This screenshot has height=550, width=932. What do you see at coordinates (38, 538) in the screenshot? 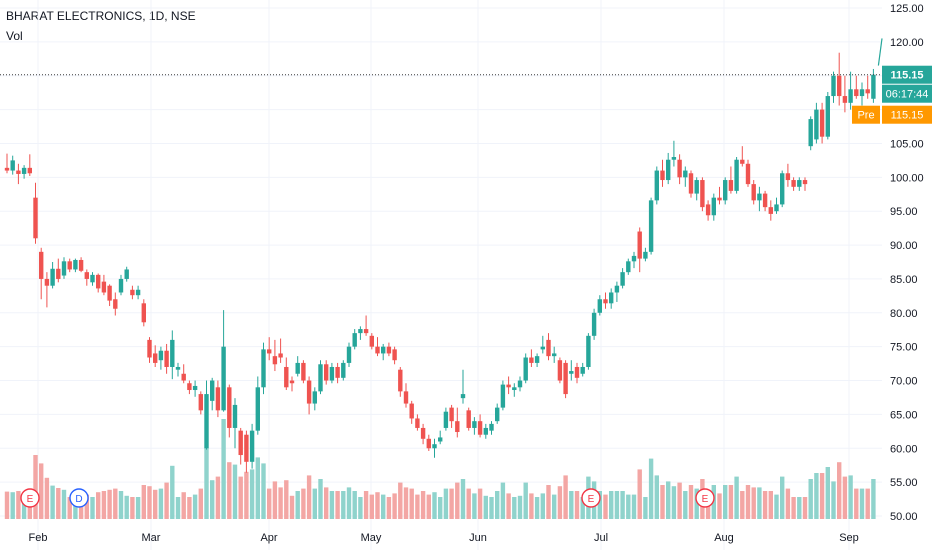
I see `x-tick-label: Feb` at bounding box center [38, 538].